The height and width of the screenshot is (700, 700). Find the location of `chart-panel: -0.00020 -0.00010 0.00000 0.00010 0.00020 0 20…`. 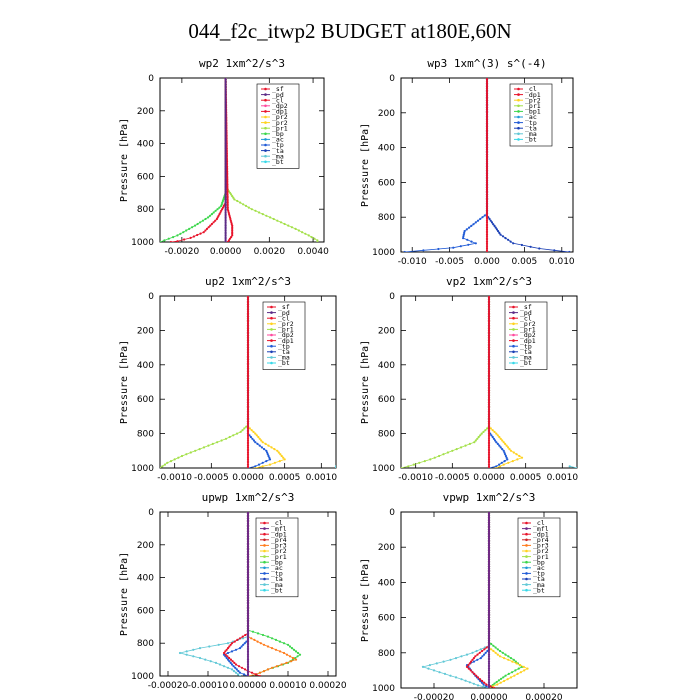

chart-panel: -0.00020 -0.00010 0.00000 0.00010 0.00020 0 20… is located at coordinates (233, 591).